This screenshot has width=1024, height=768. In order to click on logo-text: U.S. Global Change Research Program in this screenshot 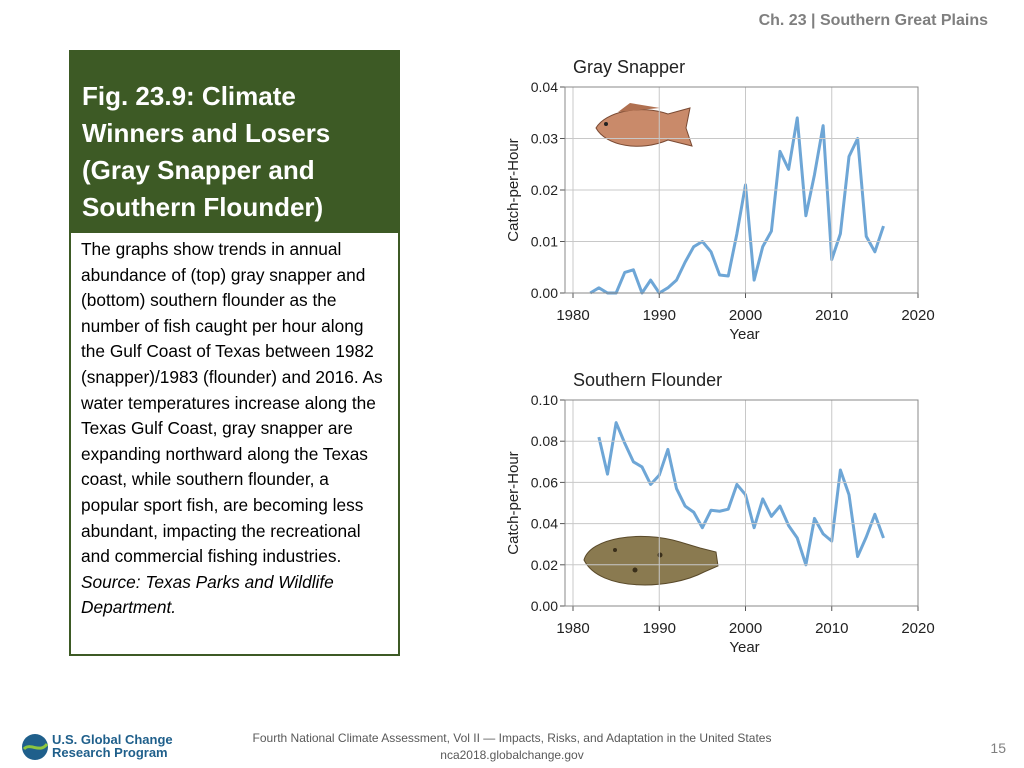, I will do `click(112, 746)`.